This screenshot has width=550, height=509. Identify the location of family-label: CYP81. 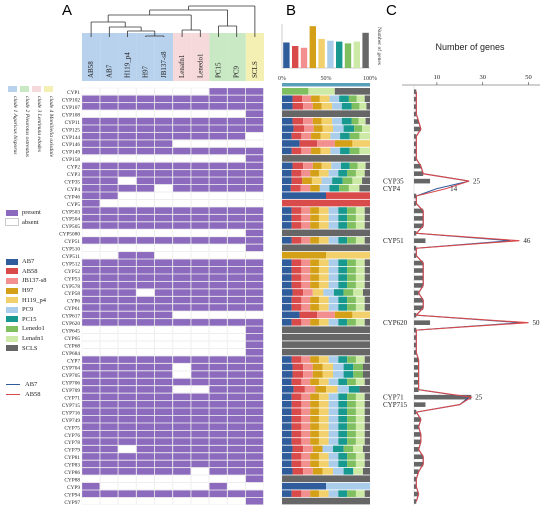
(72, 458).